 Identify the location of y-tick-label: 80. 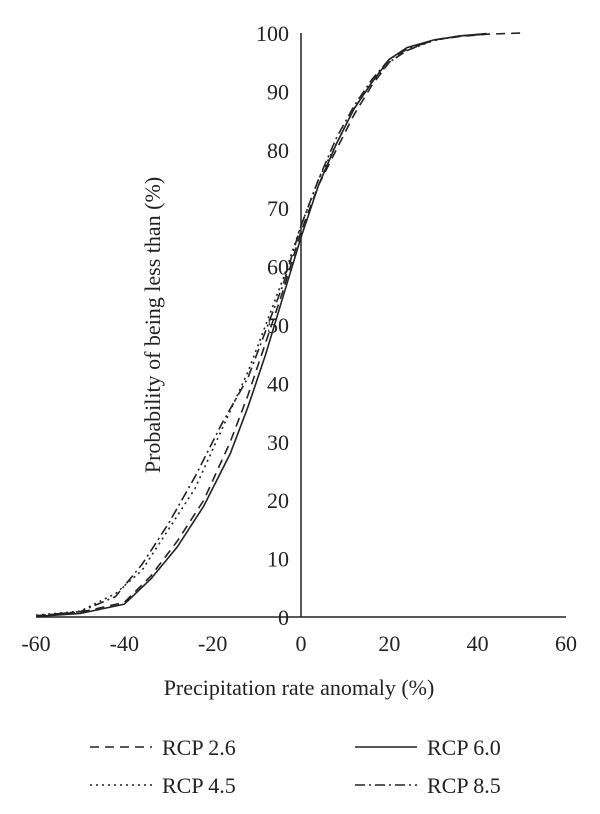
(278, 150).